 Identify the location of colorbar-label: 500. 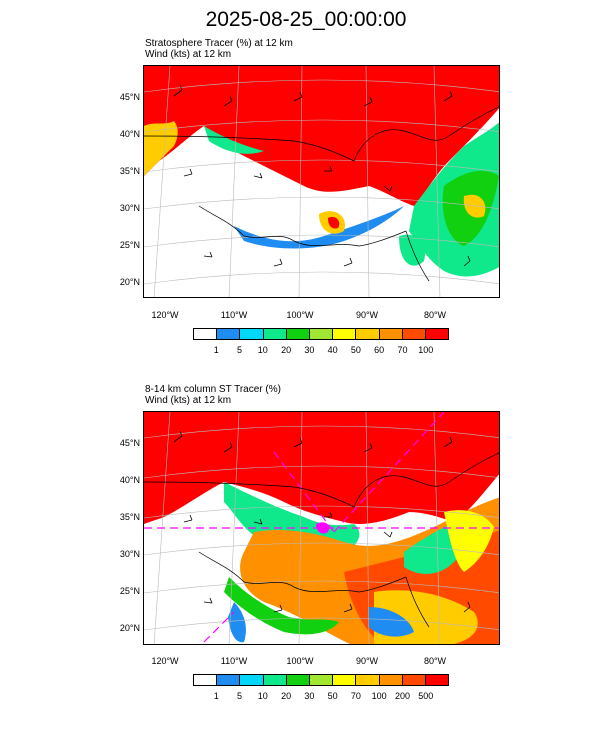
(426, 696).